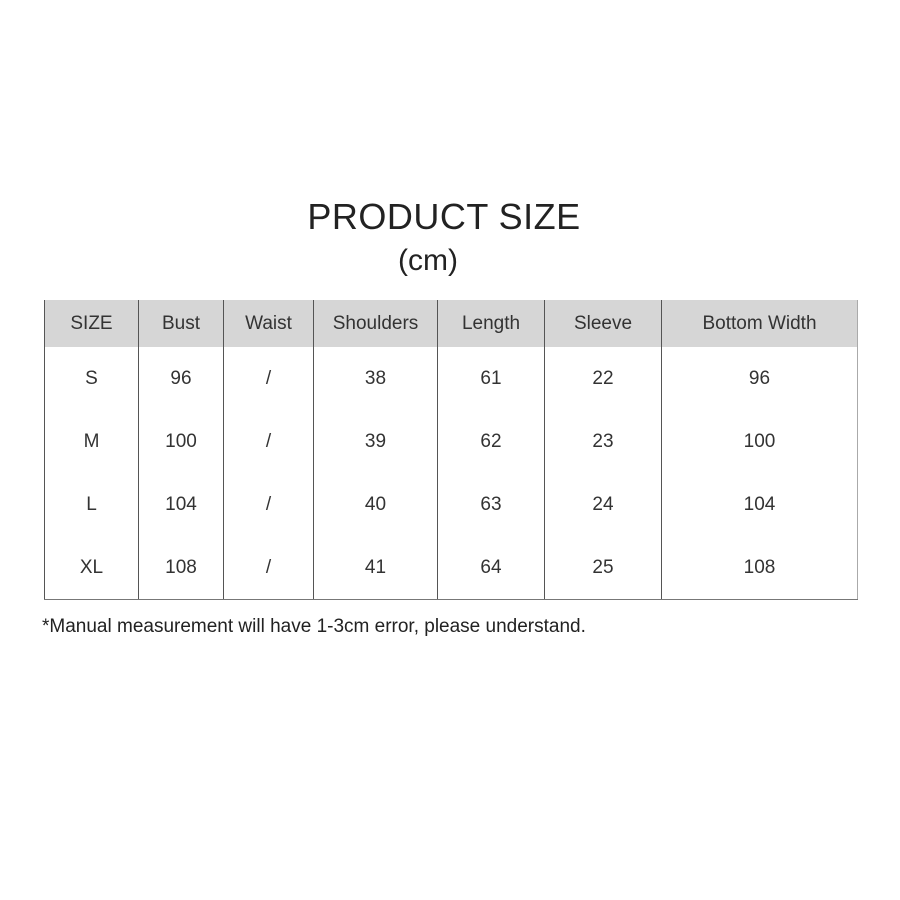  I want to click on column-header: SIZE, so click(91, 323).